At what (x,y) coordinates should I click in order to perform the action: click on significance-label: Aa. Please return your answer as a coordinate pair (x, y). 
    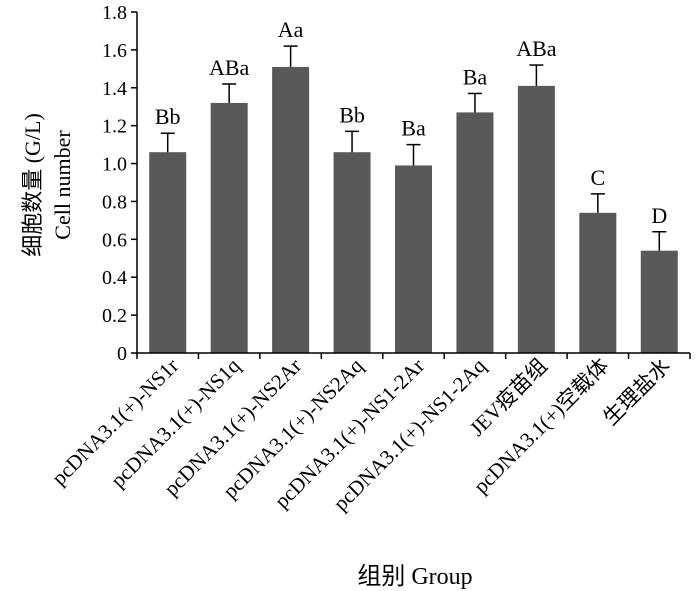
    Looking at the image, I should click on (291, 29).